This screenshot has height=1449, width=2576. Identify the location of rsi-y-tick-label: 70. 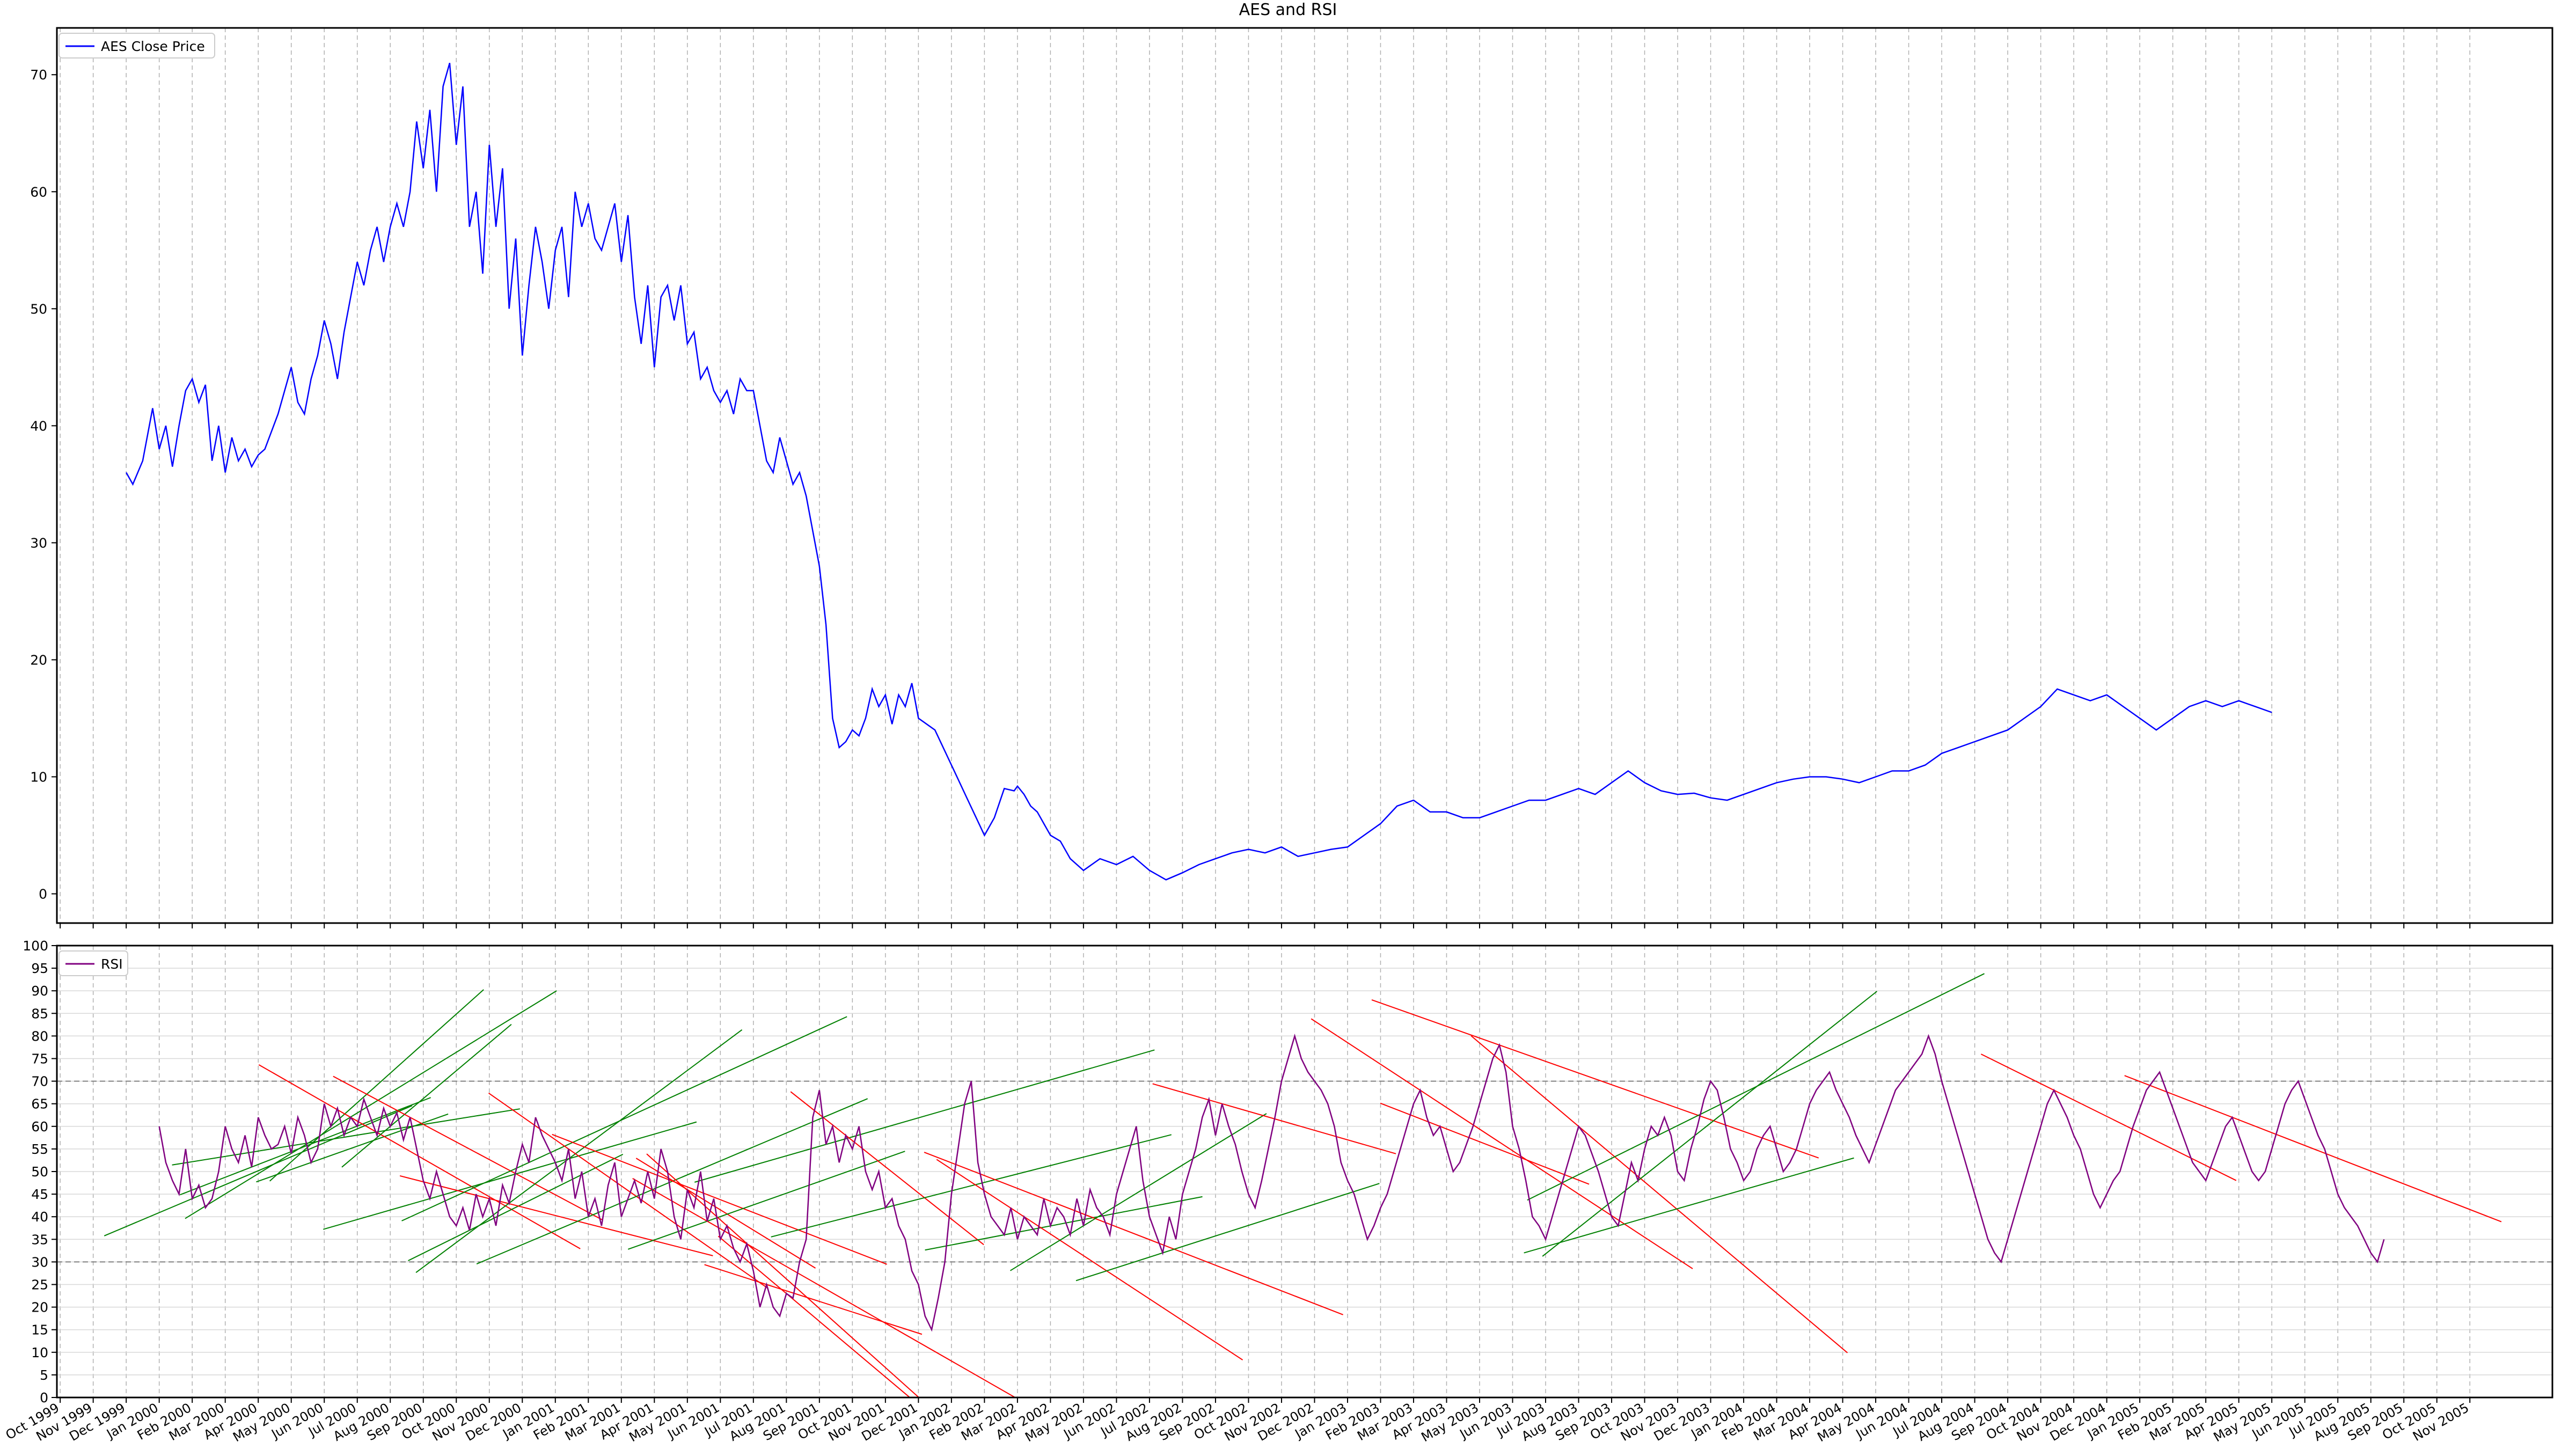
(39, 1081).